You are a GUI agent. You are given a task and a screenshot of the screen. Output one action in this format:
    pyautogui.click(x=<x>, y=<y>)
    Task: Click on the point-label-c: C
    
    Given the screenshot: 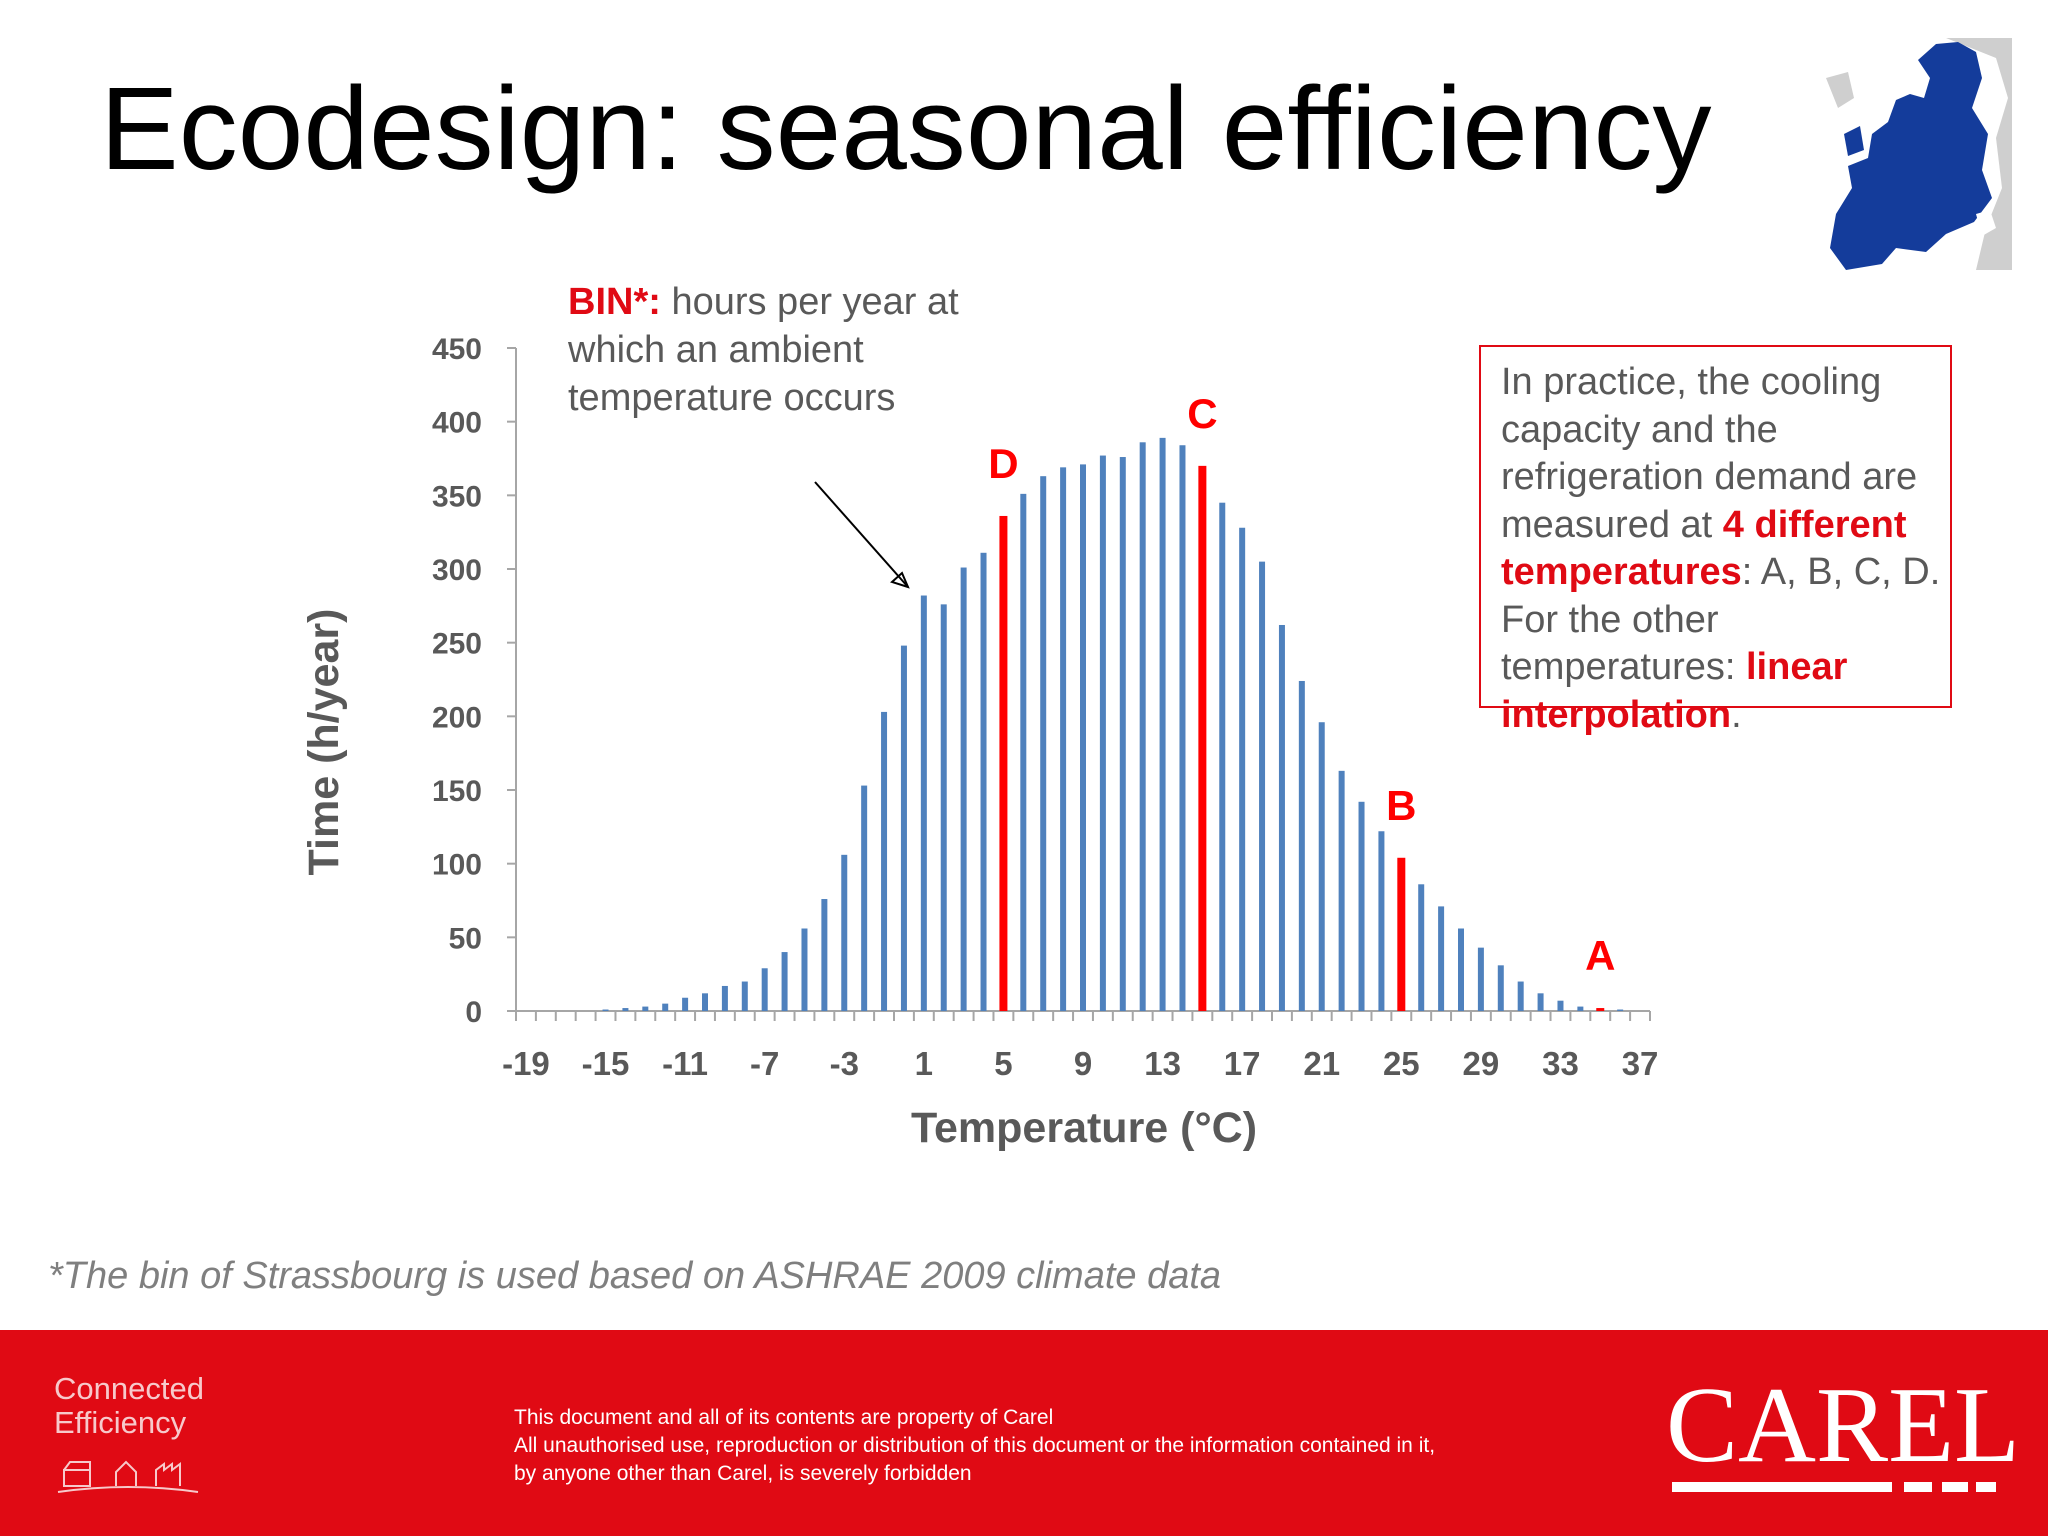 What is the action you would take?
    pyautogui.click(x=1202, y=413)
    